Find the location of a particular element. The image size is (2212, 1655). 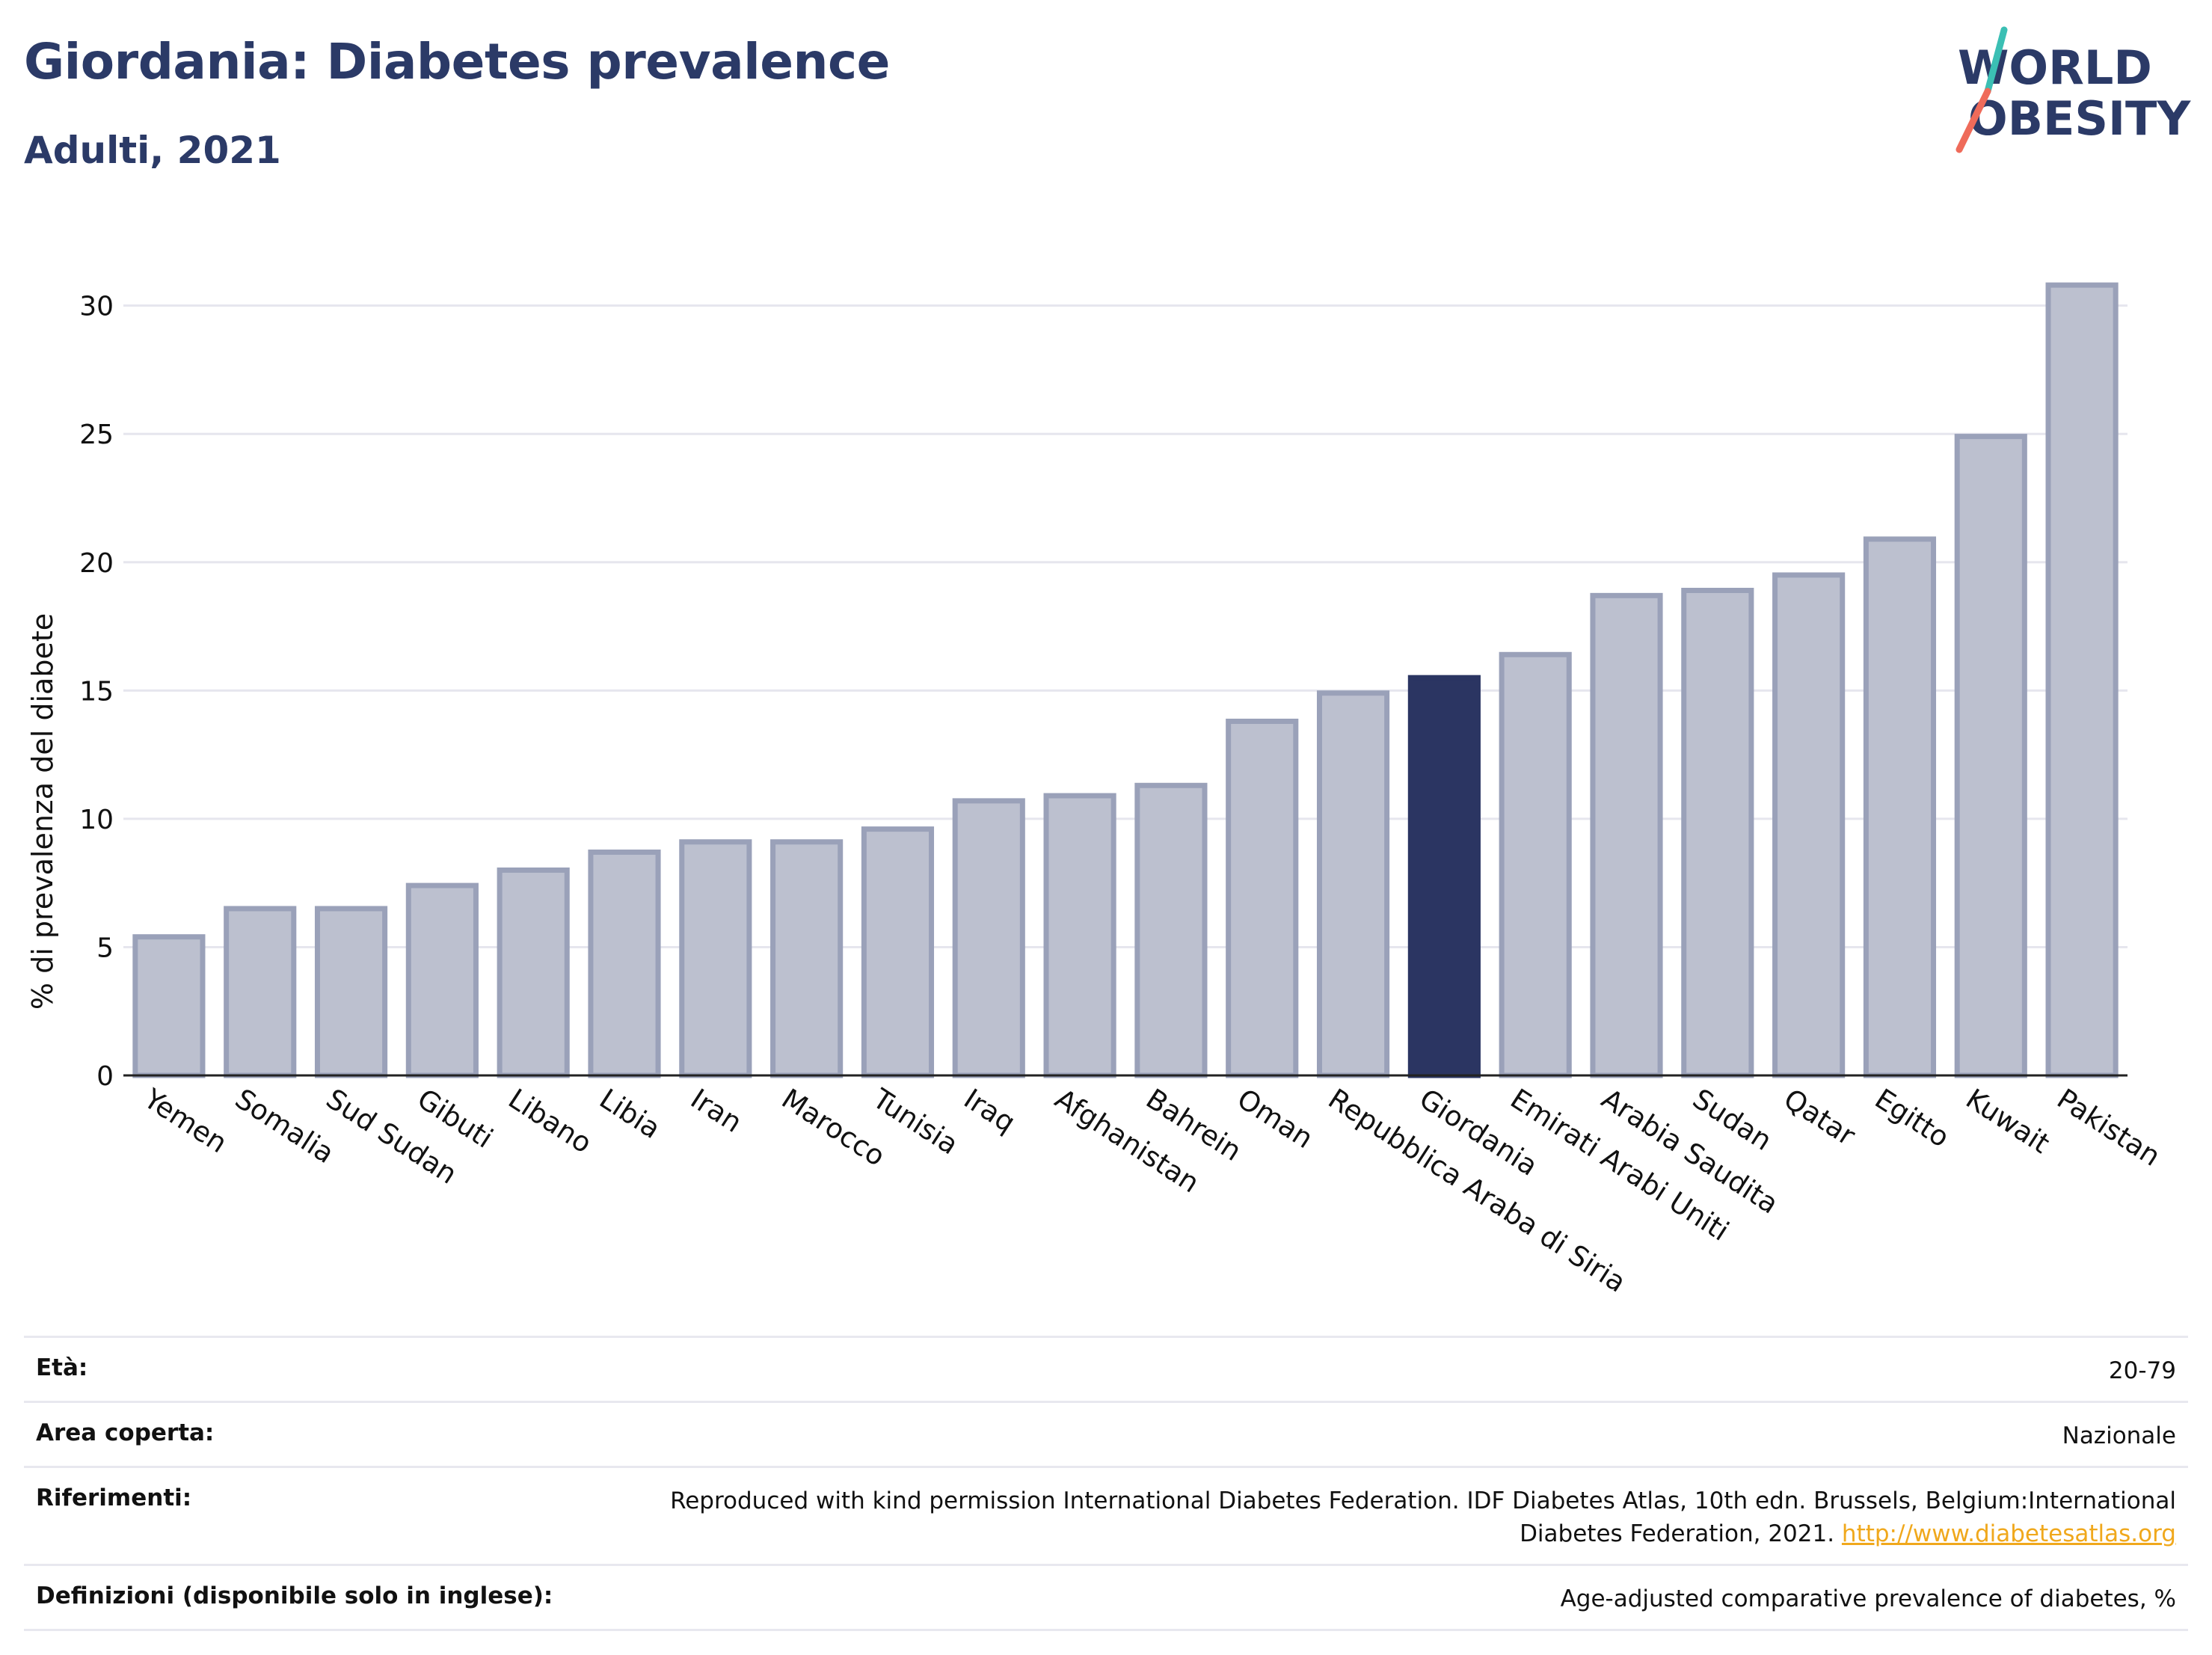

bar-sudan is located at coordinates (1717, 832).